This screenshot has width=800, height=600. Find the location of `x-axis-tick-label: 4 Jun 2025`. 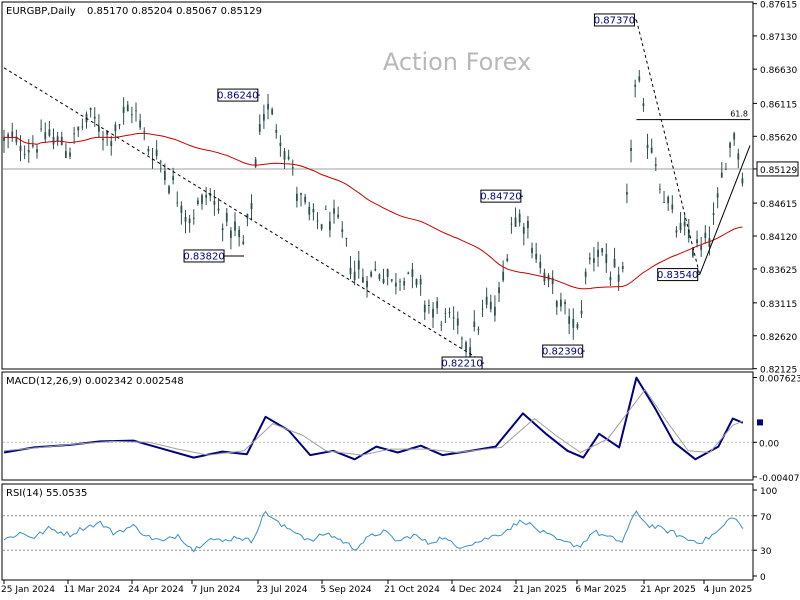

x-axis-tick-label: 4 Jun 2025 is located at coordinates (728, 590).